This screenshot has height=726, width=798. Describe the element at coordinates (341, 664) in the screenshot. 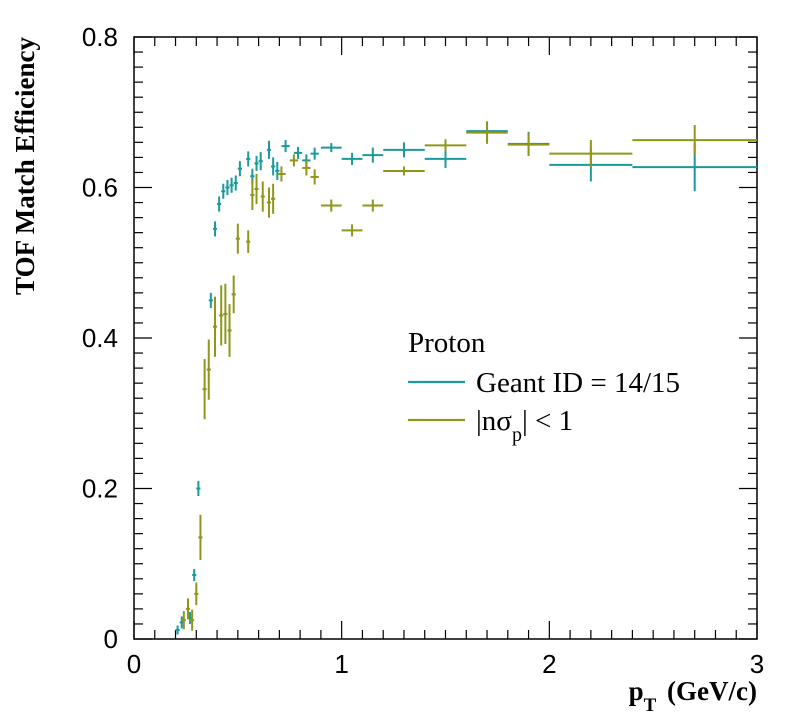

I see `x-tick-label: 1` at that location.